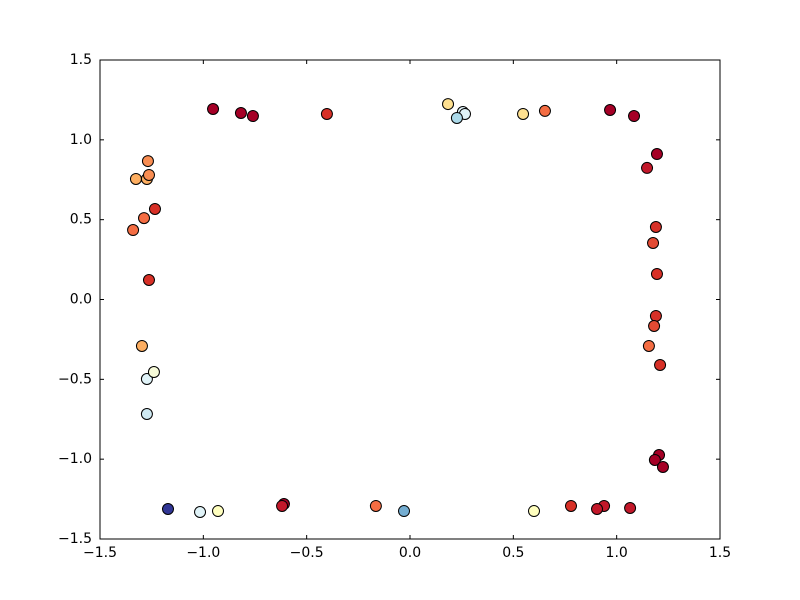 The image size is (800, 600). Describe the element at coordinates (75, 459) in the screenshot. I see `y-tick-label: −1.0` at that location.